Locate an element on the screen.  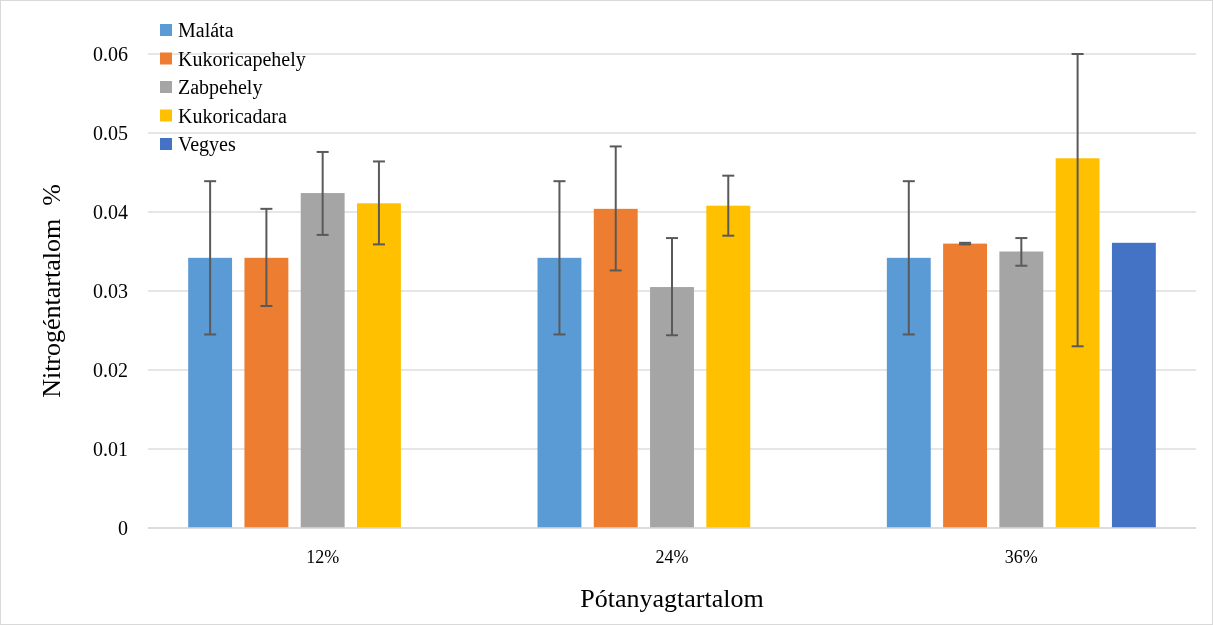
legend-label: Zabpehely is located at coordinates (220, 87).